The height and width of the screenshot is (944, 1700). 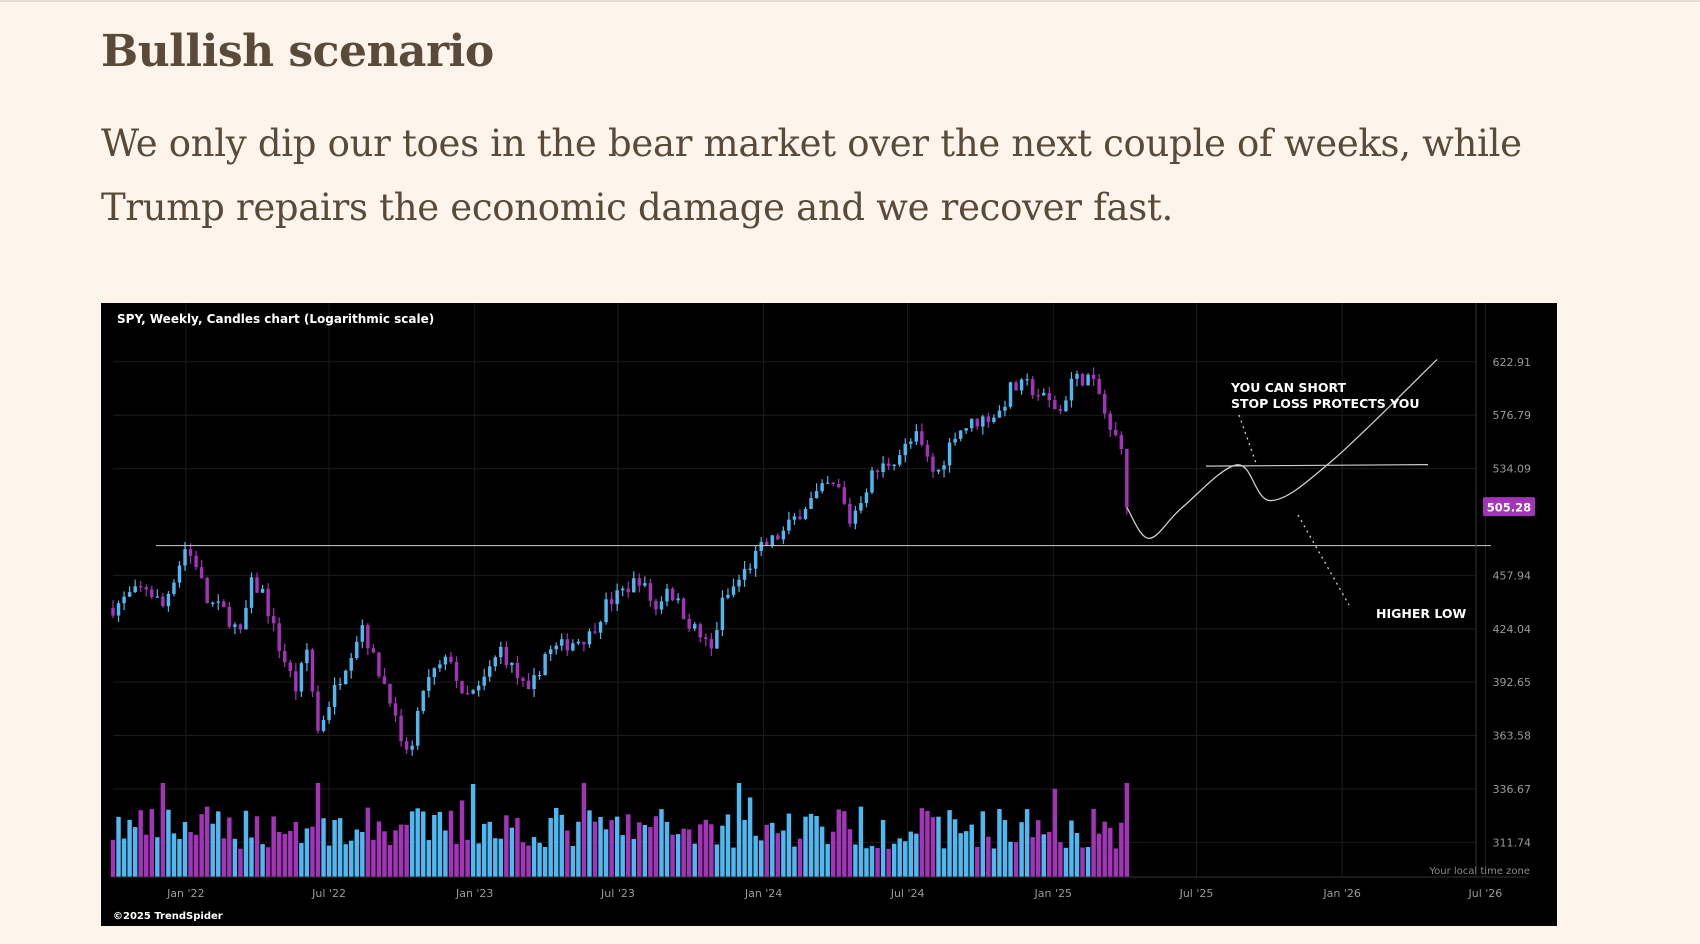 I want to click on y-tick-label: 457.94, so click(x=1512, y=575).